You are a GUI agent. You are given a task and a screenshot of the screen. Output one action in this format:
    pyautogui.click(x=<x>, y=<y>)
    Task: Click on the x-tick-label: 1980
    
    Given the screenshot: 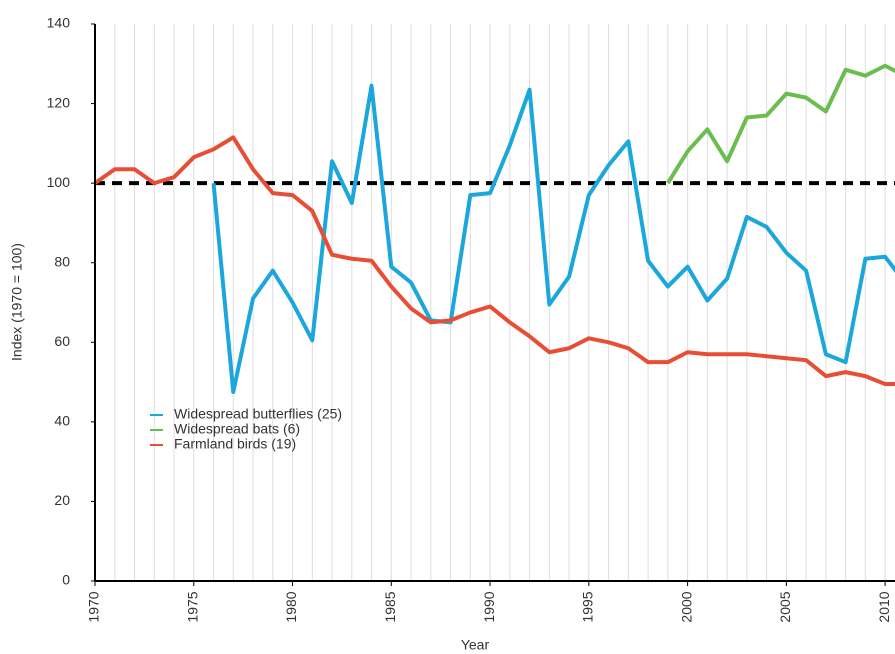 What is the action you would take?
    pyautogui.click(x=291, y=606)
    